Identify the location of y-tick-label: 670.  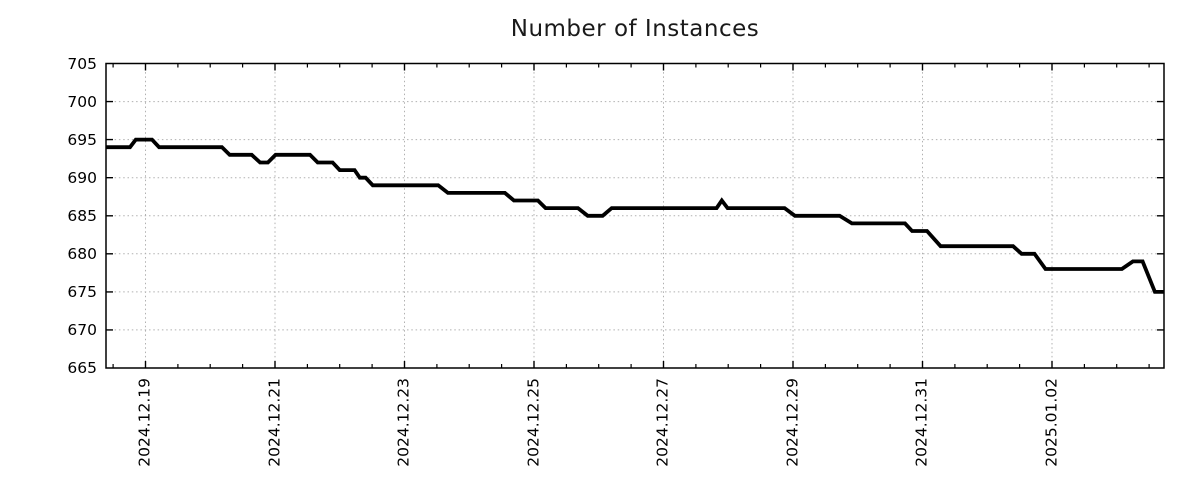
(82, 329).